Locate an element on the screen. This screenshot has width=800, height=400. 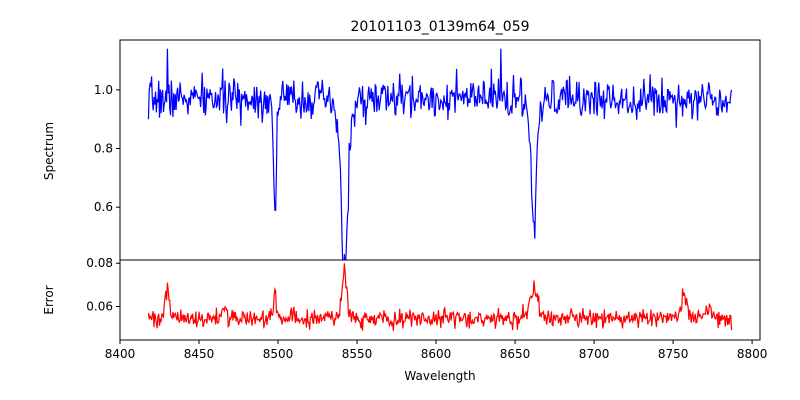
spectrum-y-tick-label: 1.0 is located at coordinates (103, 90).